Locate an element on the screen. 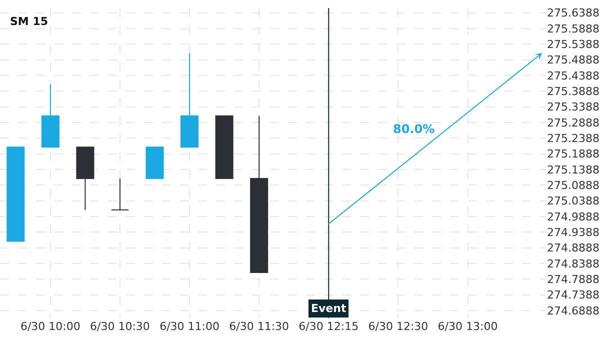  annotation: 80.0% is located at coordinates (414, 129).